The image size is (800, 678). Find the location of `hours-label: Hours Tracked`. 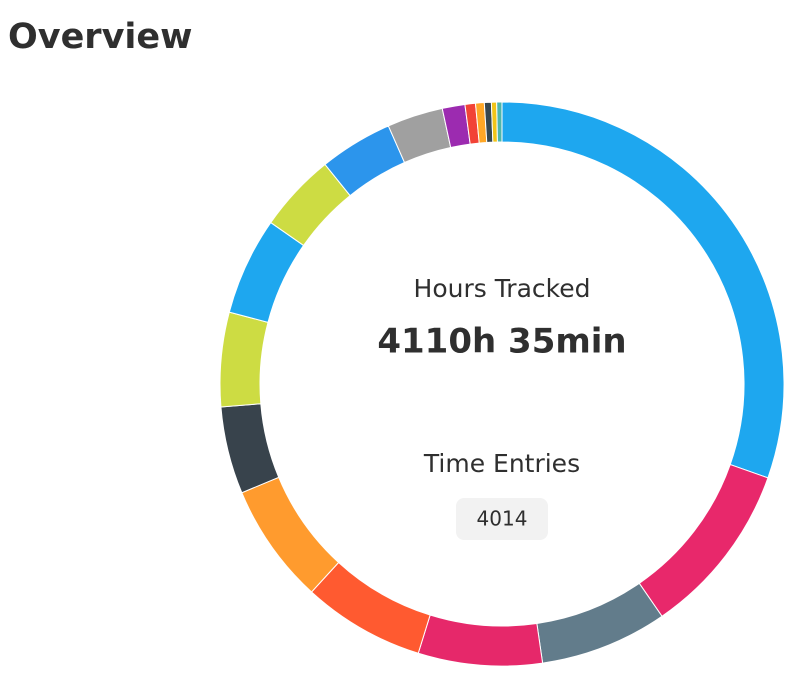

hours-label: Hours Tracked is located at coordinates (502, 288).